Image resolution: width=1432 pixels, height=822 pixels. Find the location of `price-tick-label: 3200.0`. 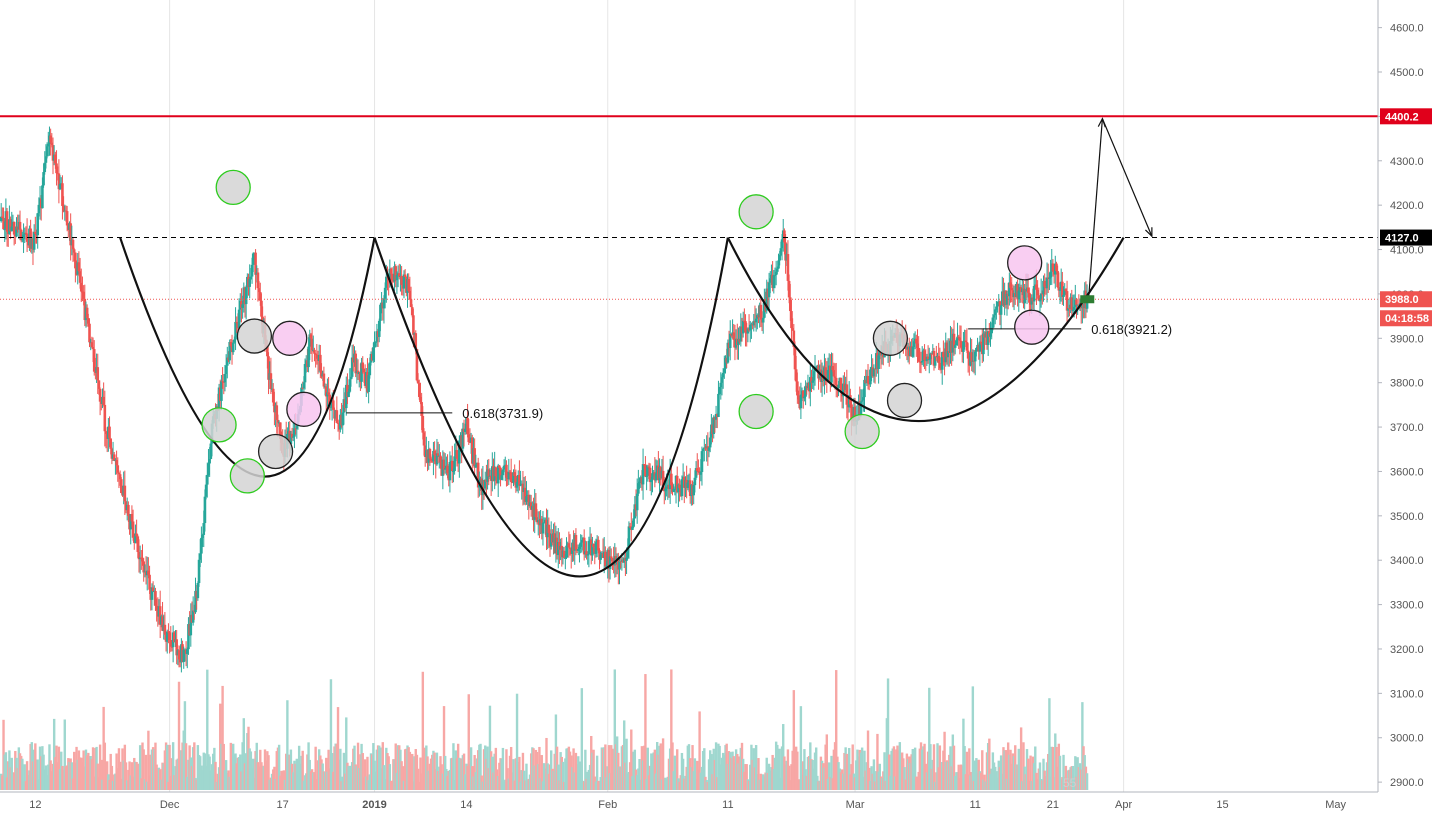

price-tick-label: 3200.0 is located at coordinates (1407, 650).